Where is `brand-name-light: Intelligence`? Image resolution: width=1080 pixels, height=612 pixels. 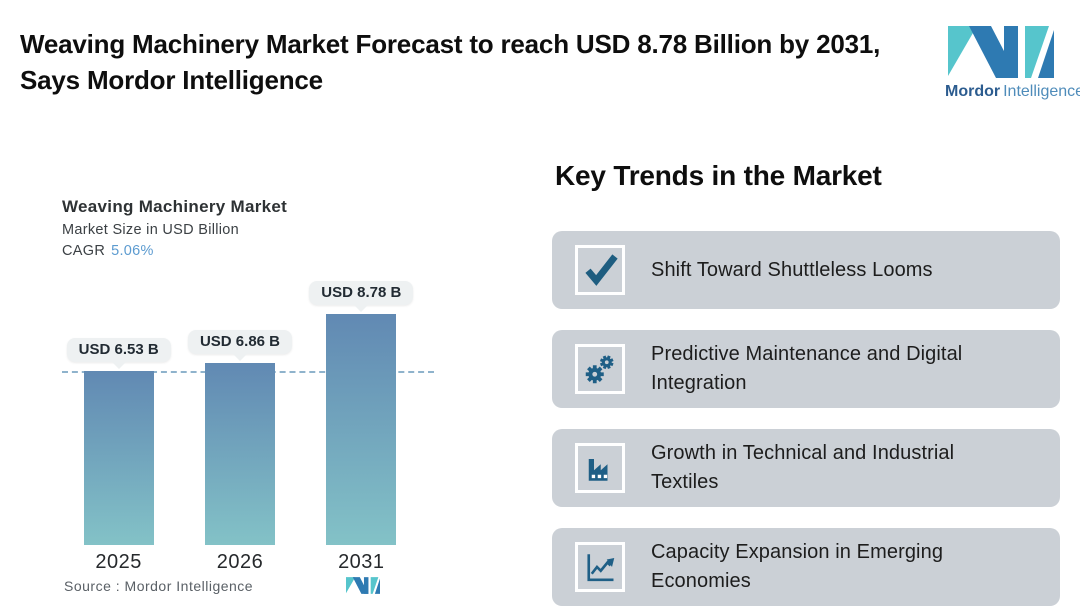
brand-name-light: Intelligence is located at coordinates (1041, 91).